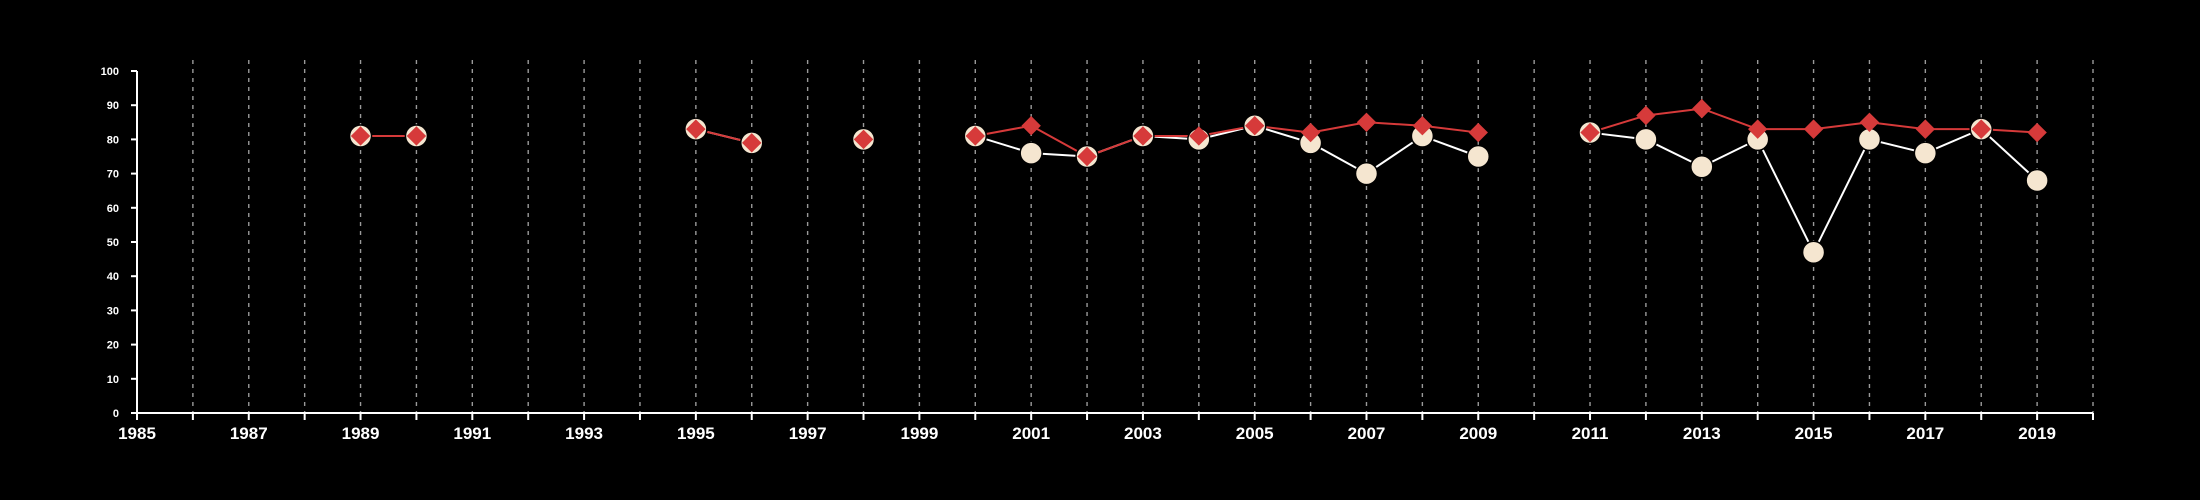 This screenshot has width=2200, height=500. What do you see at coordinates (2037, 433) in the screenshot?
I see `x-tick-label: 2019` at bounding box center [2037, 433].